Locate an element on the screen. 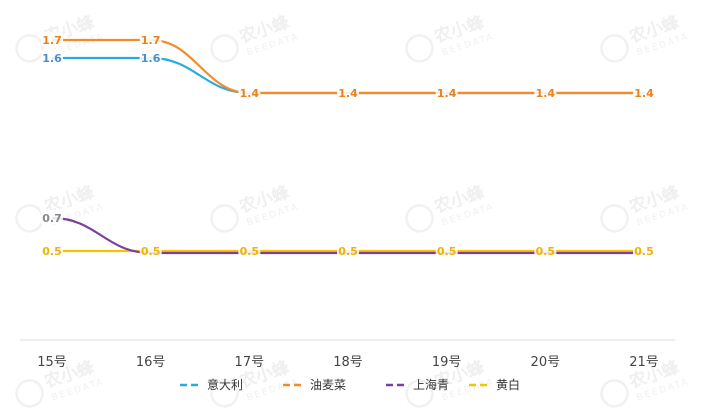 This screenshot has height=416, width=720. x-axis-ticks: 15号 16号 17号 18号 19号 20号 21号 is located at coordinates (348, 362).